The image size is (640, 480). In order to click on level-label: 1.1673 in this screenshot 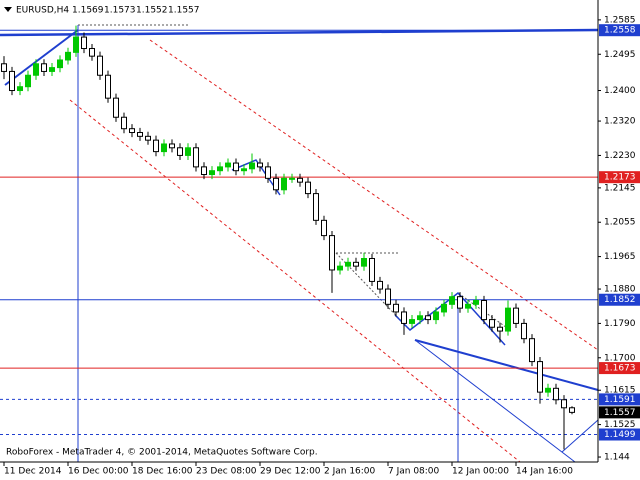, I will do `click(620, 369)`.